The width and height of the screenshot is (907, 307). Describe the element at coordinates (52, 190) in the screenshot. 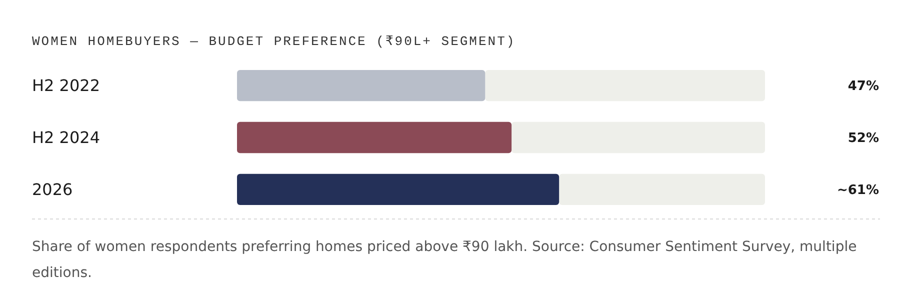

I see `y-tick-label: 2026` at that location.